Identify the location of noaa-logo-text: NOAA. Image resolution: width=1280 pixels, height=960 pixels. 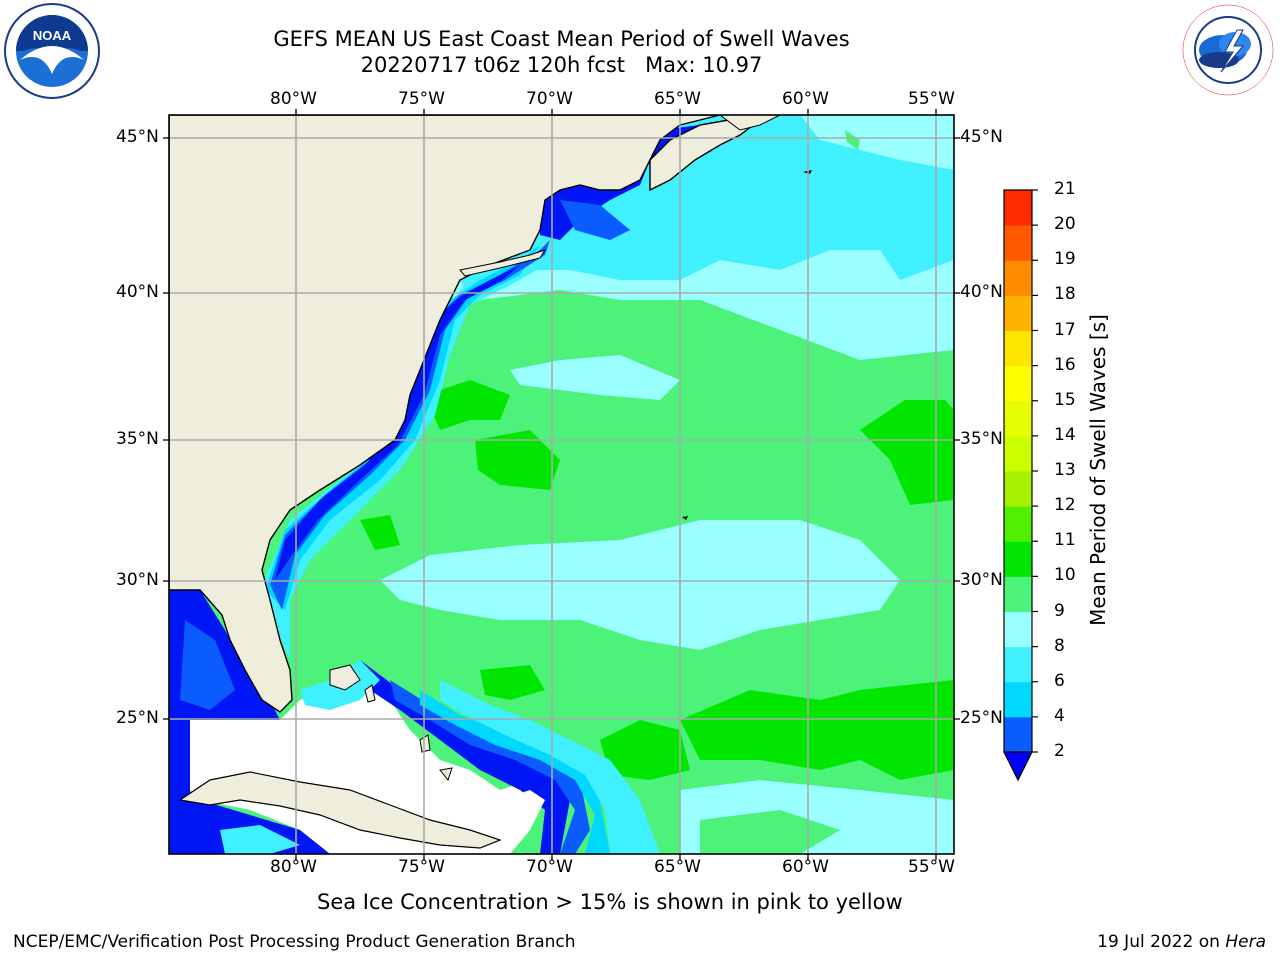
(52, 35).